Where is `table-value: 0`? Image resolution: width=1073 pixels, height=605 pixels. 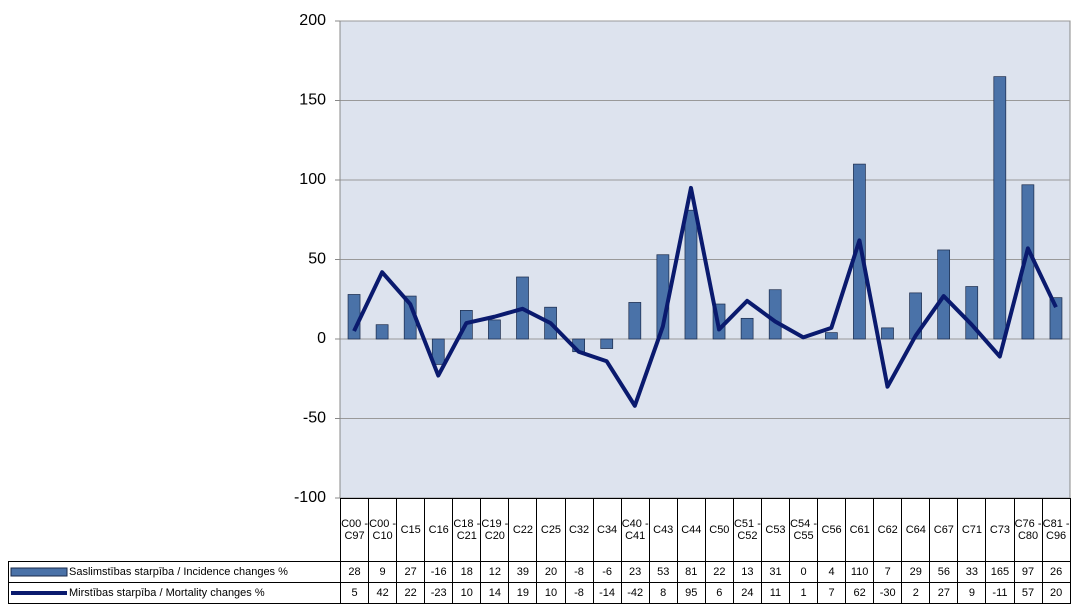
table-value: 0 is located at coordinates (803, 572).